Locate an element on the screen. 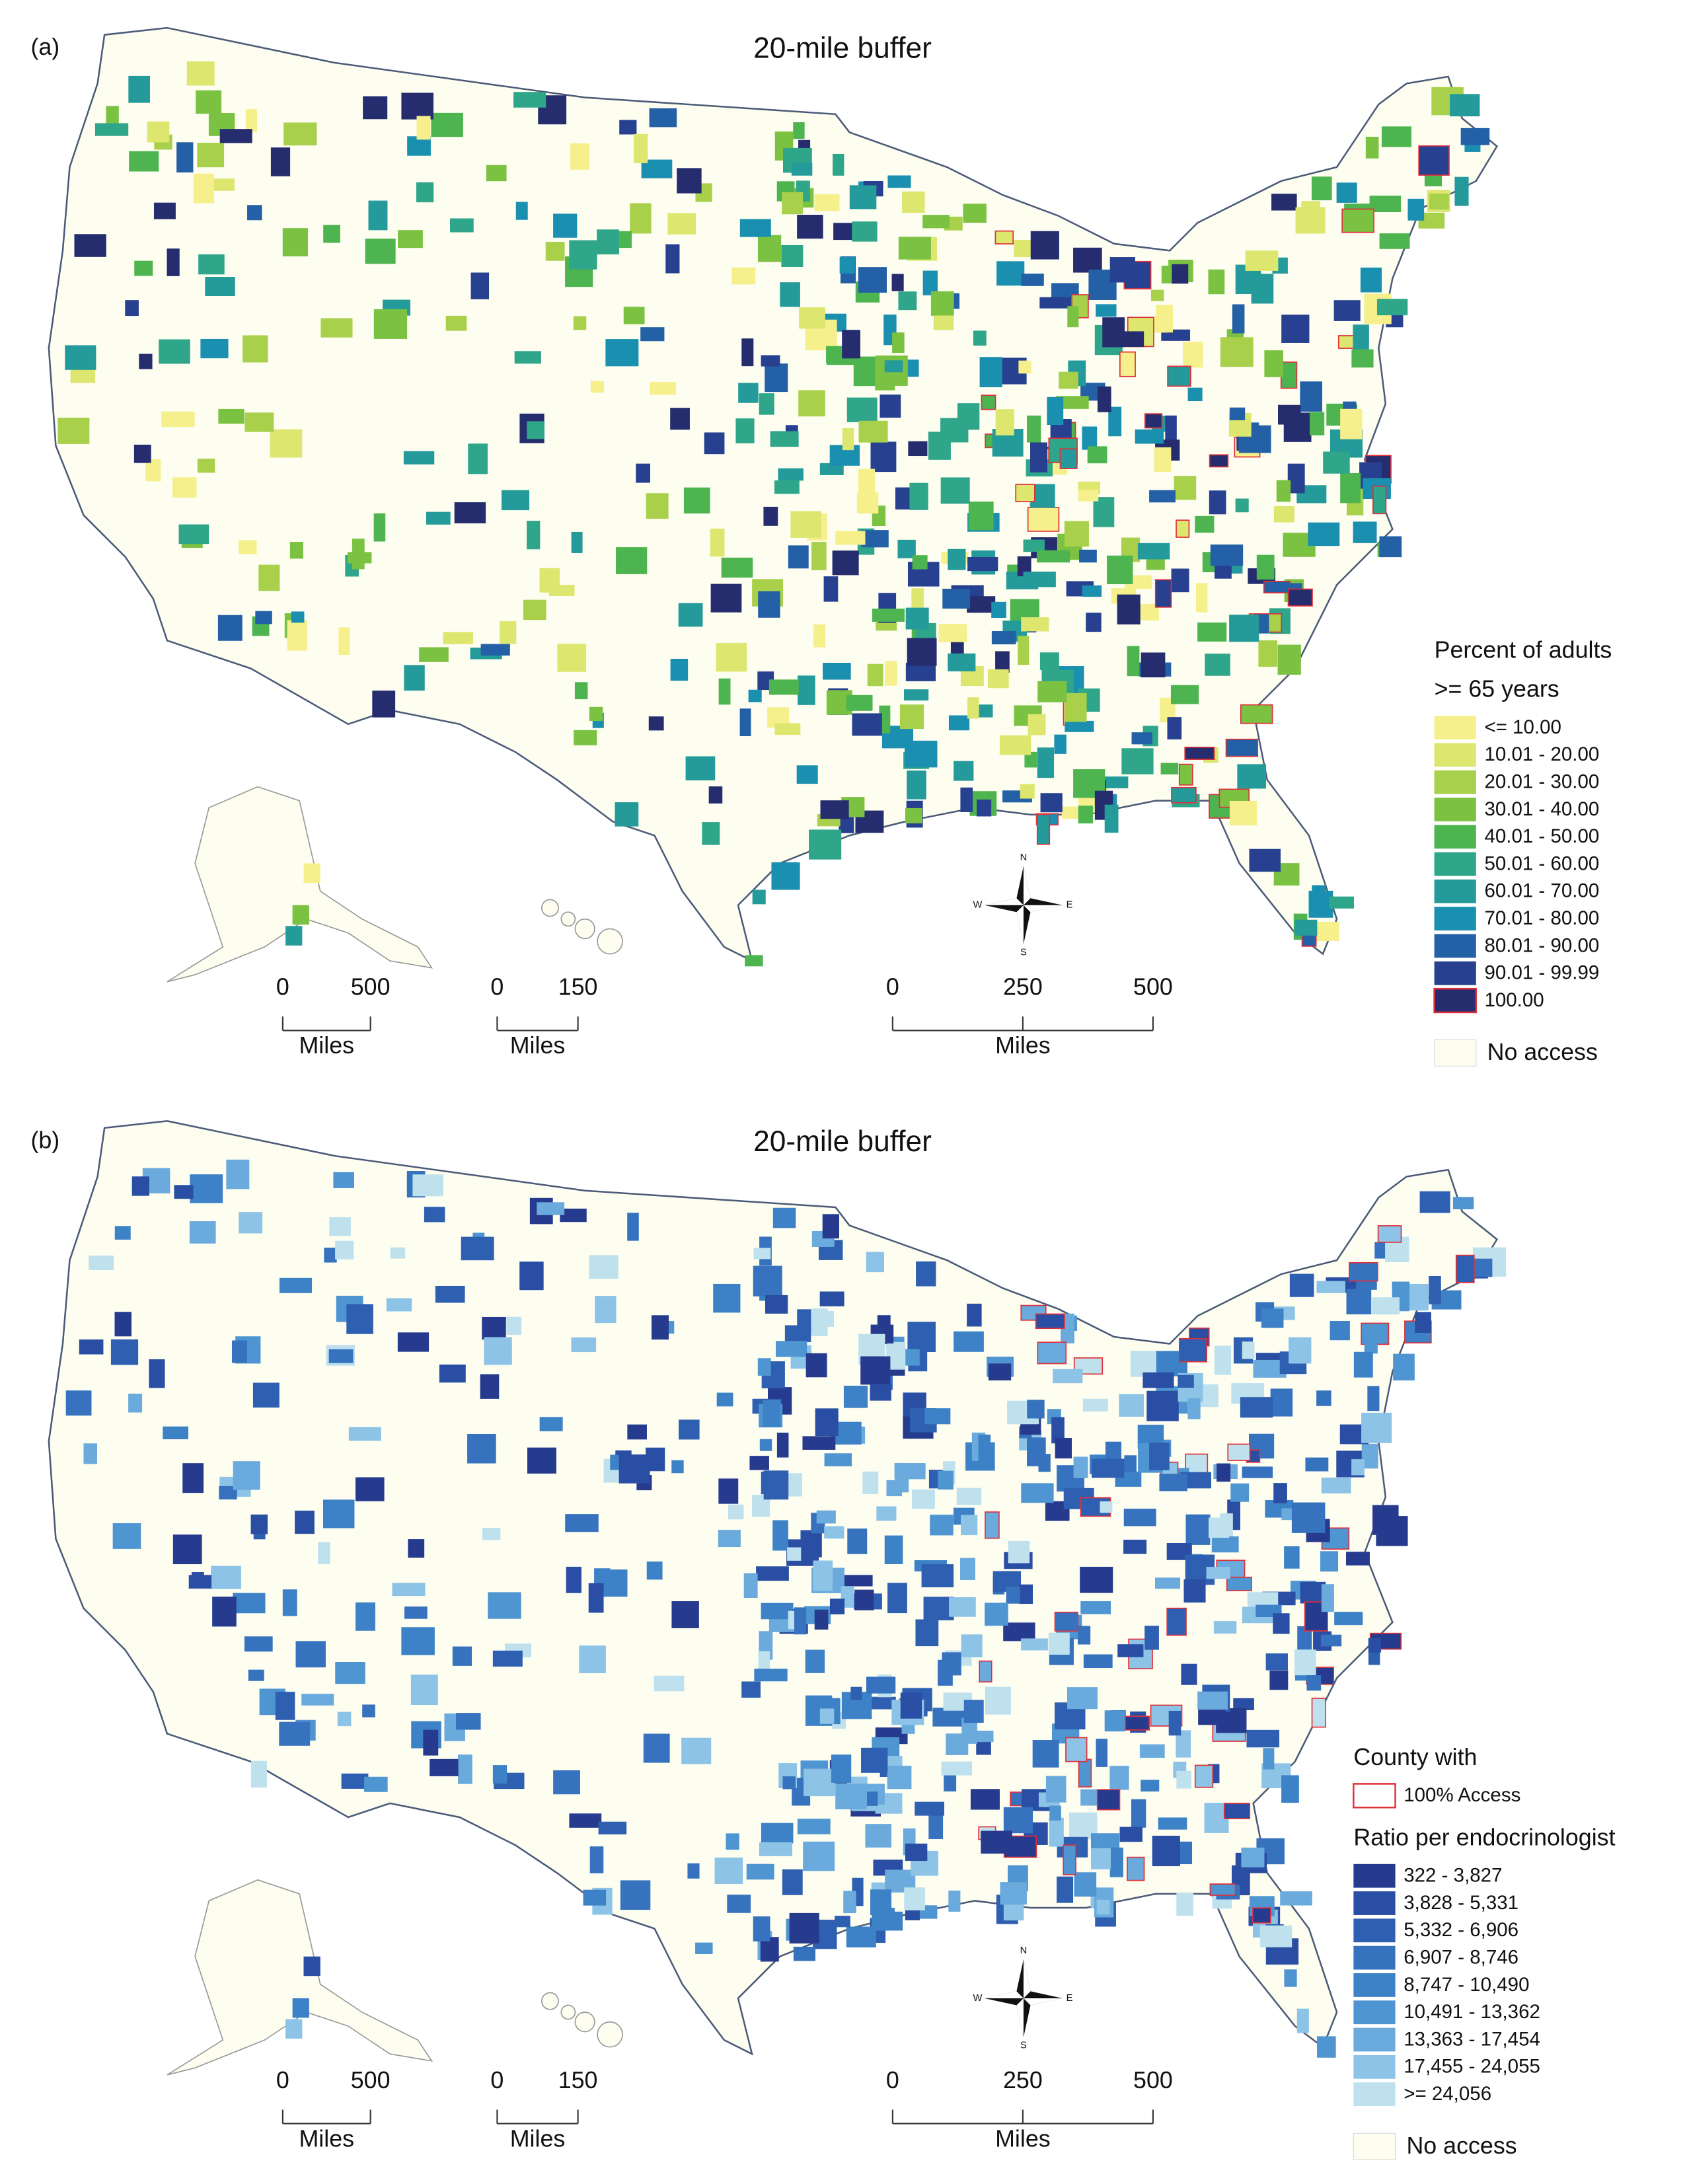 This screenshot has height=2184, width=1685. scale-unit: Miles is located at coordinates (326, 1045).